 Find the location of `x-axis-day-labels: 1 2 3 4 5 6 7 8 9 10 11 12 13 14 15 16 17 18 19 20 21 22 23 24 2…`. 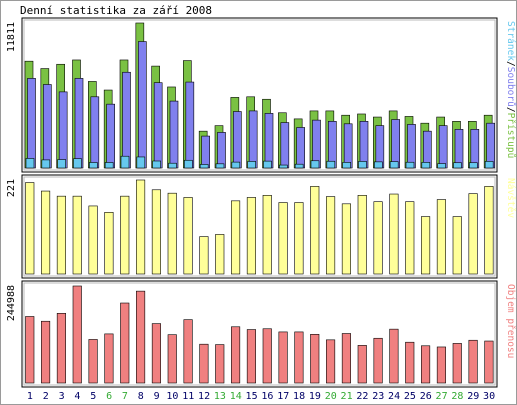

x-axis-day-labels: 1 2 3 4 5 6 7 8 9 10 11 12 13 14 15 16 17 18 19 20 21 22 23 24 2… is located at coordinates (261, 396).